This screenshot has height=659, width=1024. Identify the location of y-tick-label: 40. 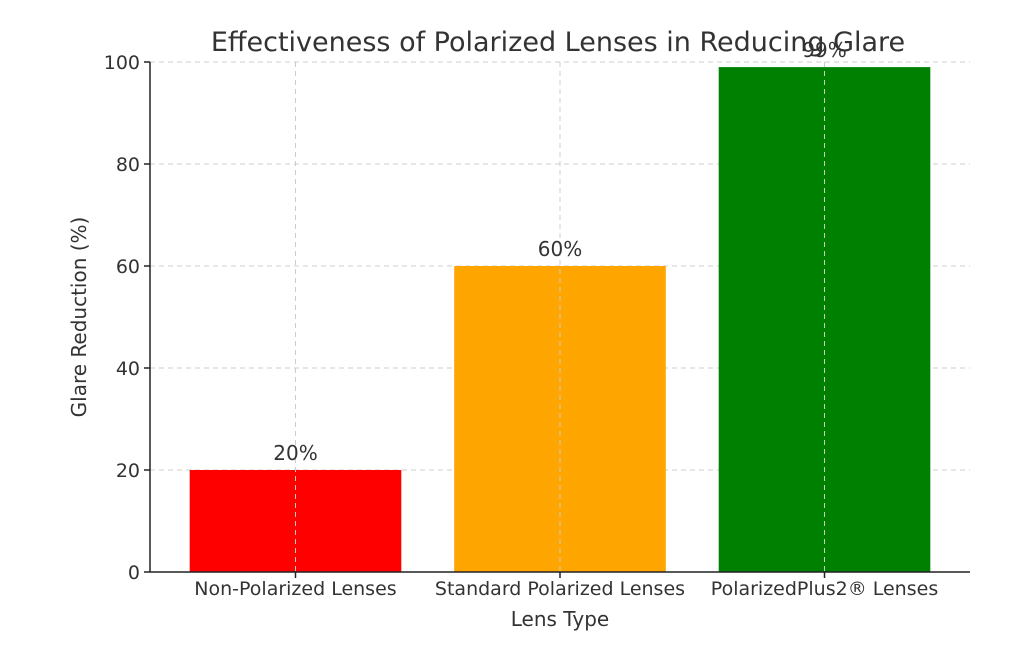
(128, 369).